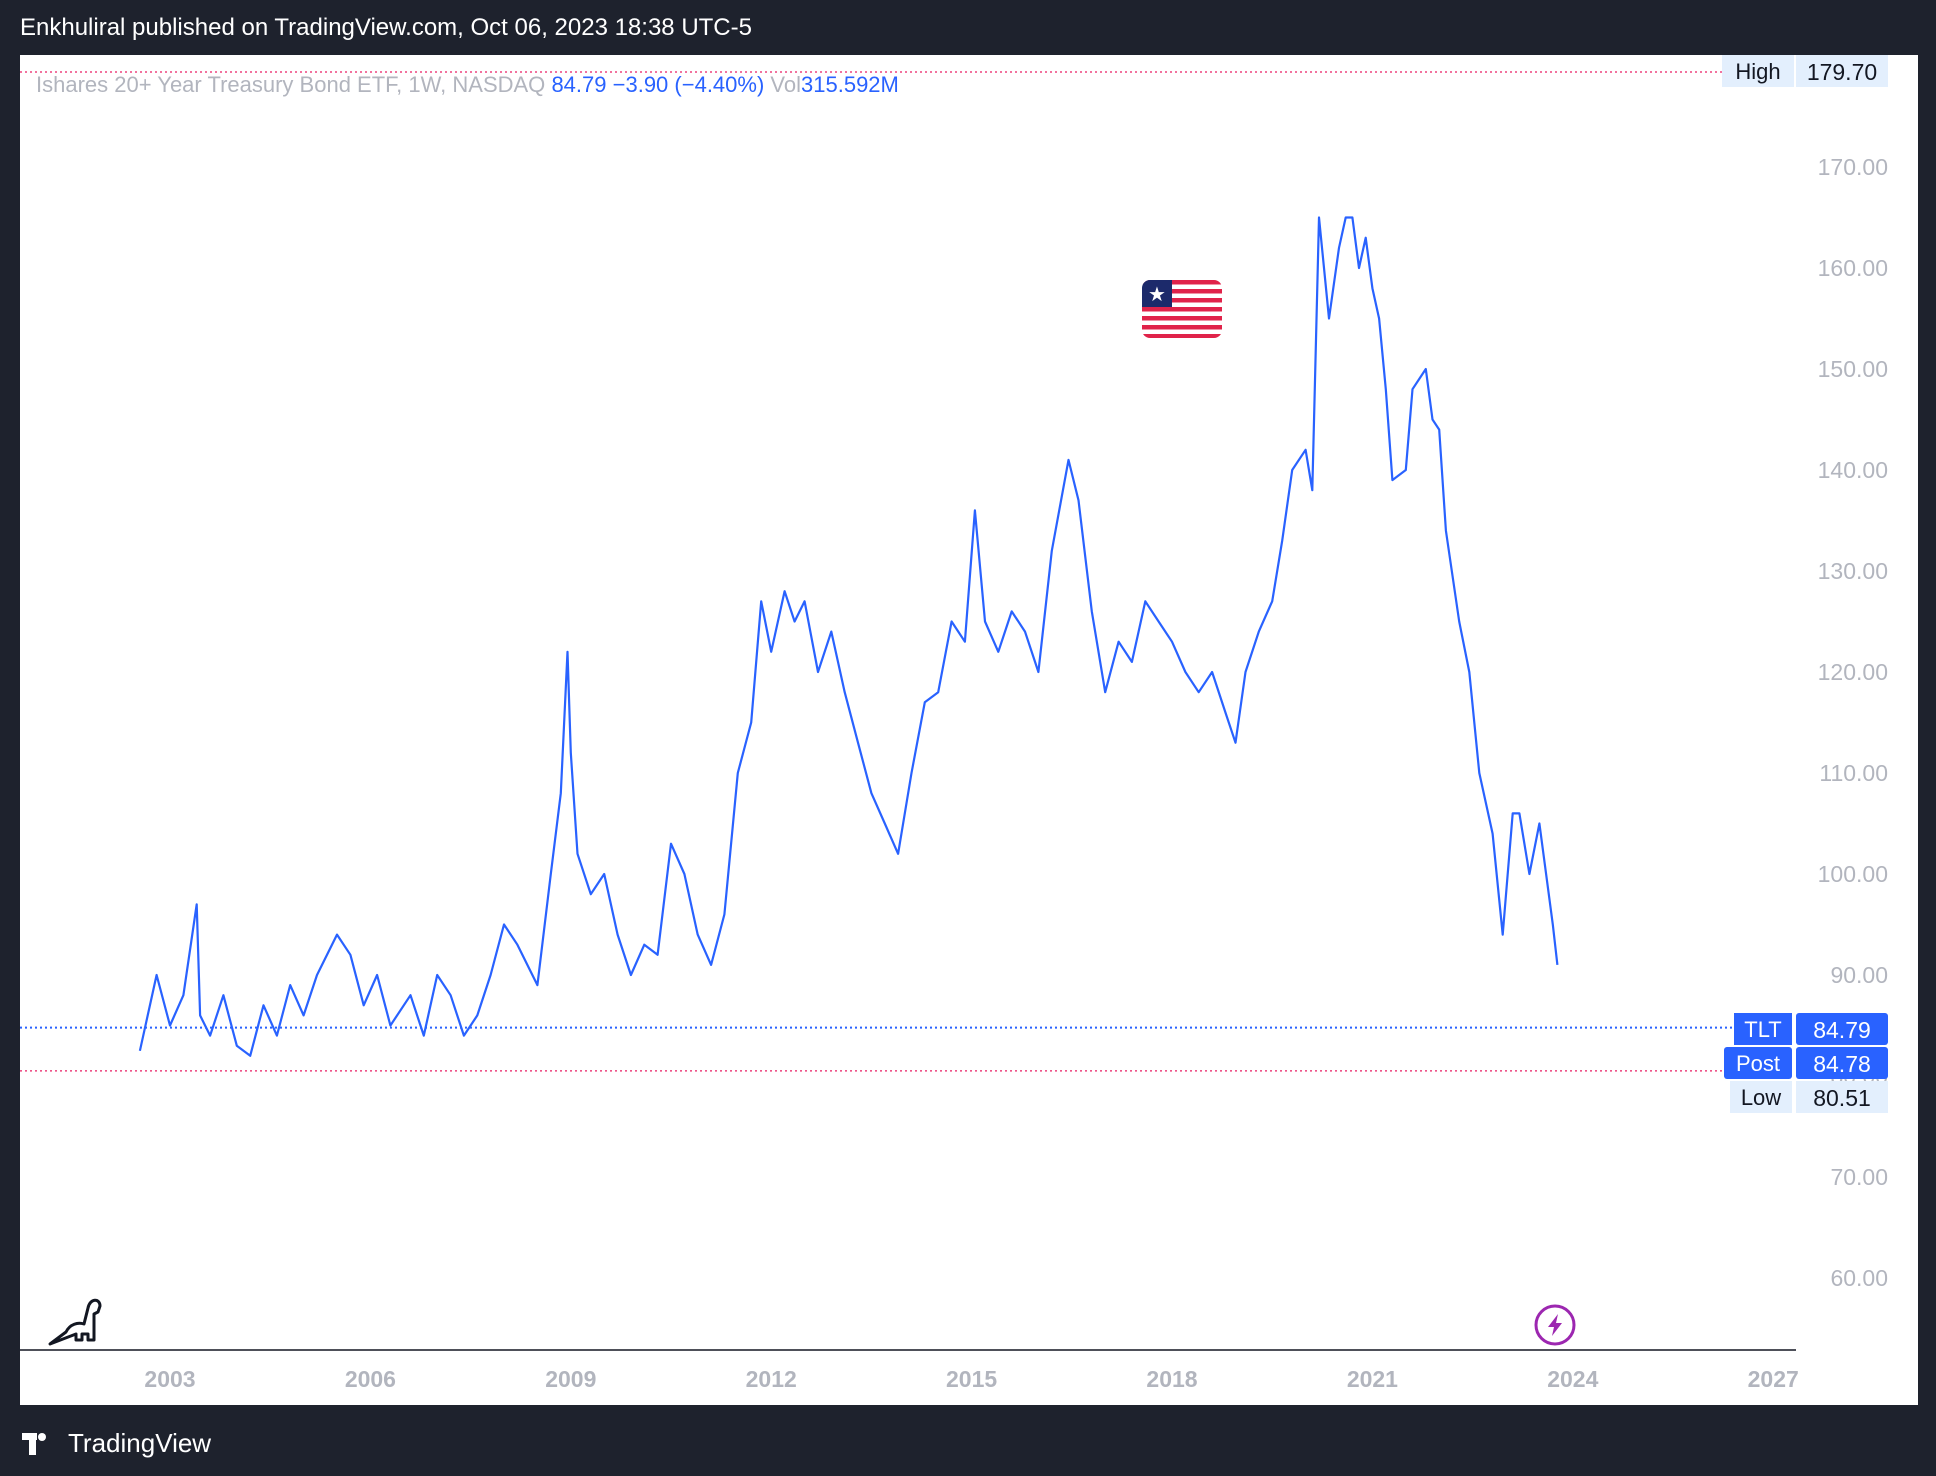 Image resolution: width=1936 pixels, height=1476 pixels. I want to click on x-tick-label: 2009, so click(570, 1379).